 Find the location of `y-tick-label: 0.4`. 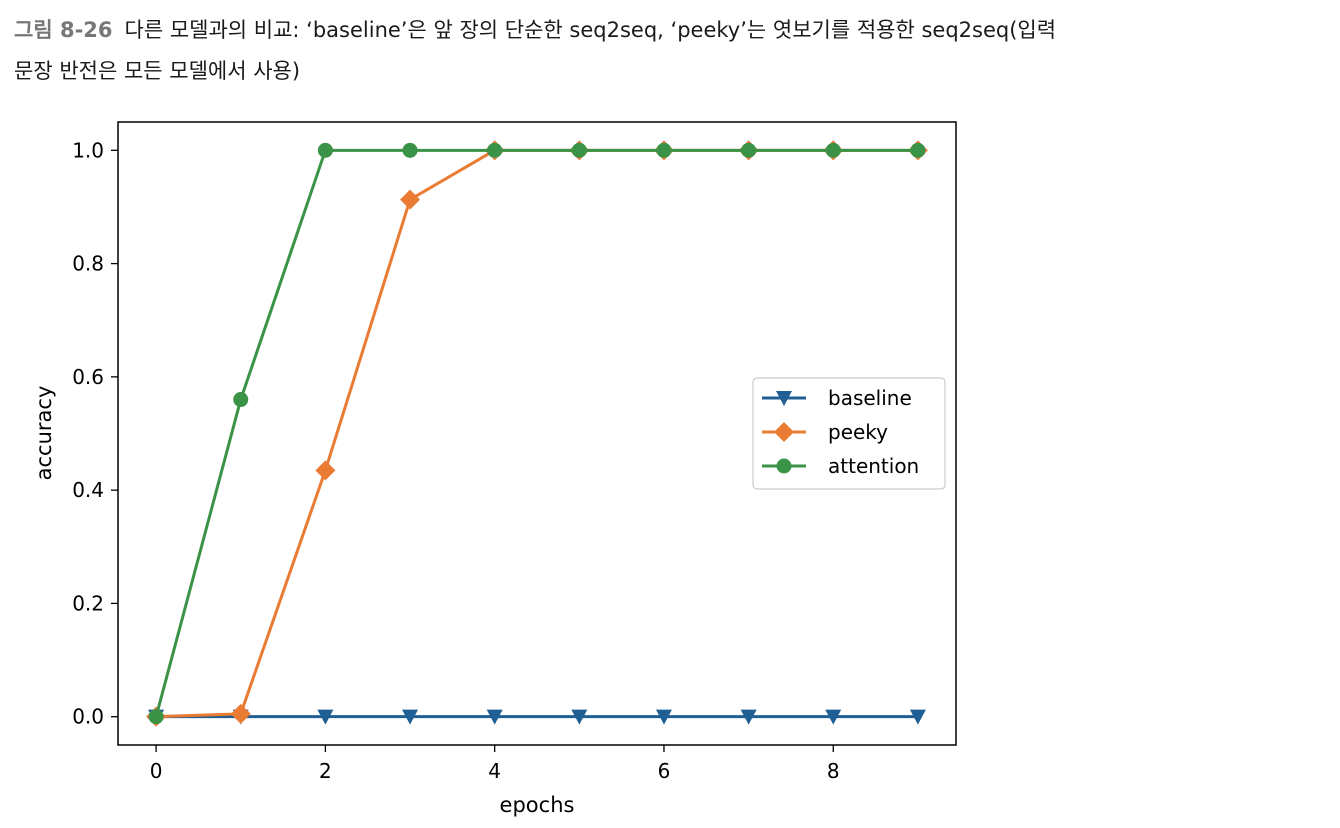

y-tick-label: 0.4 is located at coordinates (88, 490).